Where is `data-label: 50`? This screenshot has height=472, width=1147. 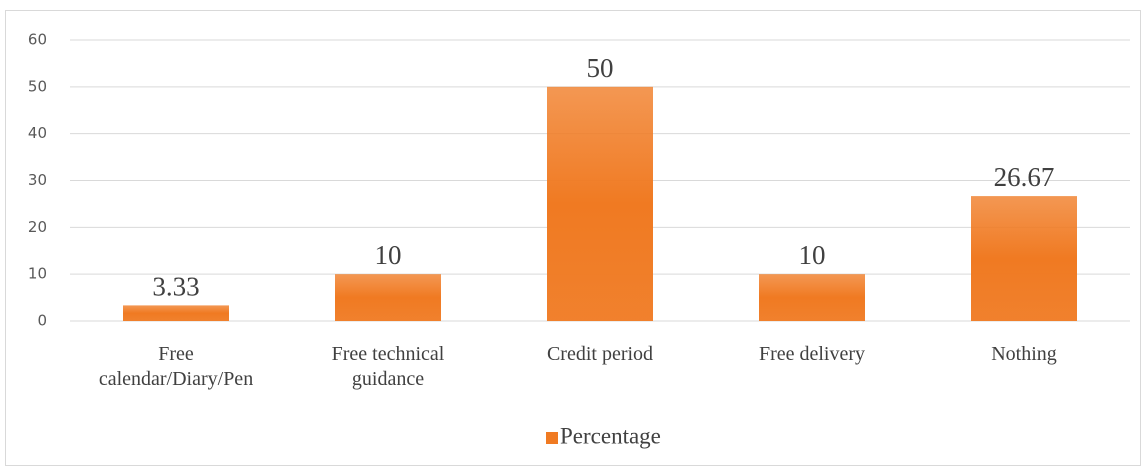 data-label: 50 is located at coordinates (600, 68).